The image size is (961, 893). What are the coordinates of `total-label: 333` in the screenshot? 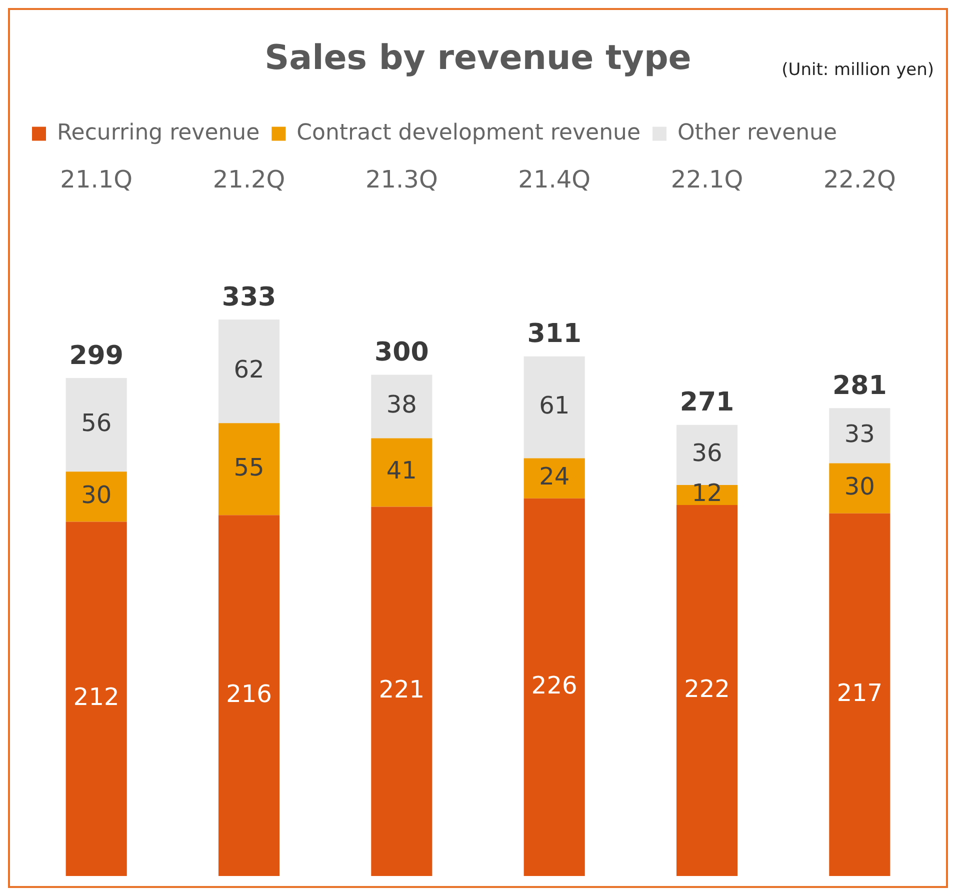 It's located at (249, 297).